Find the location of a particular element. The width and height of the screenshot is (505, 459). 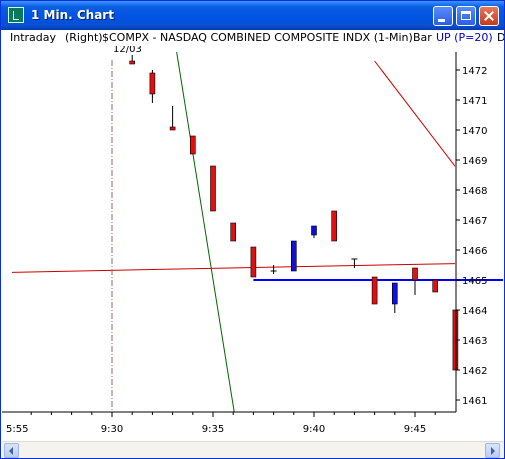

y-tick-label-1468: 1468 is located at coordinates (474, 191).